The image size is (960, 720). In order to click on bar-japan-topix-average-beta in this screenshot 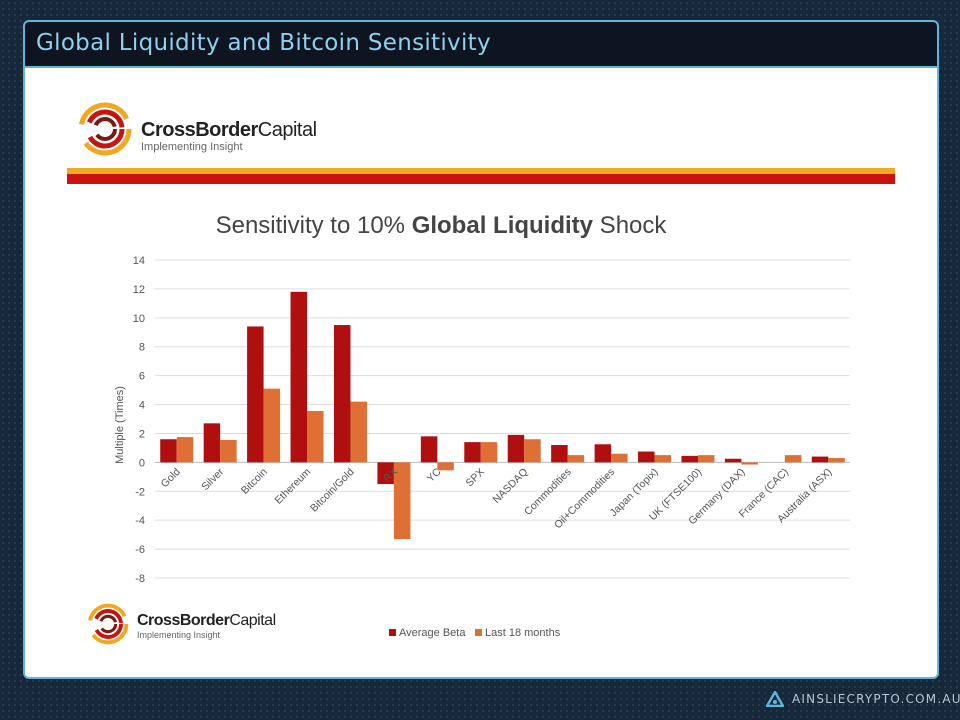, I will do `click(646, 457)`.